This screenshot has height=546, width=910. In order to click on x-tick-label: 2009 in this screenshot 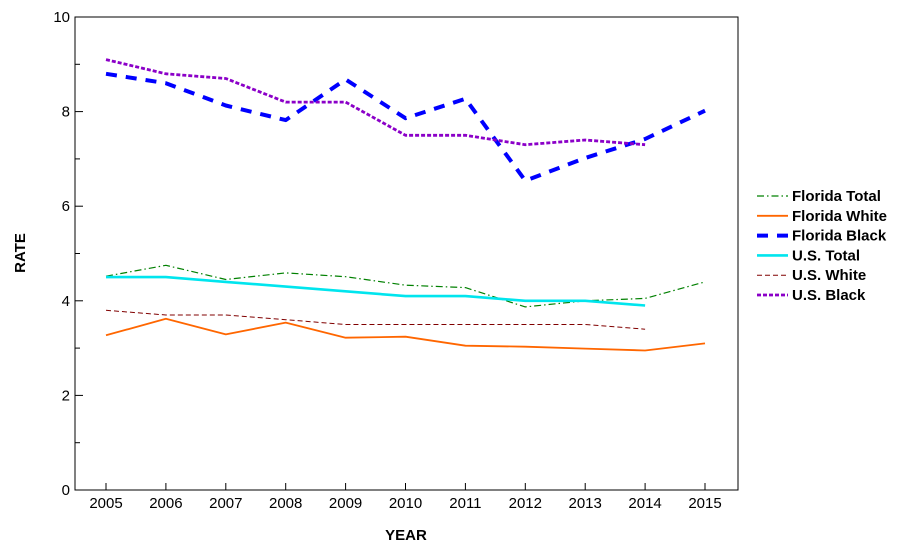, I will do `click(345, 503)`.